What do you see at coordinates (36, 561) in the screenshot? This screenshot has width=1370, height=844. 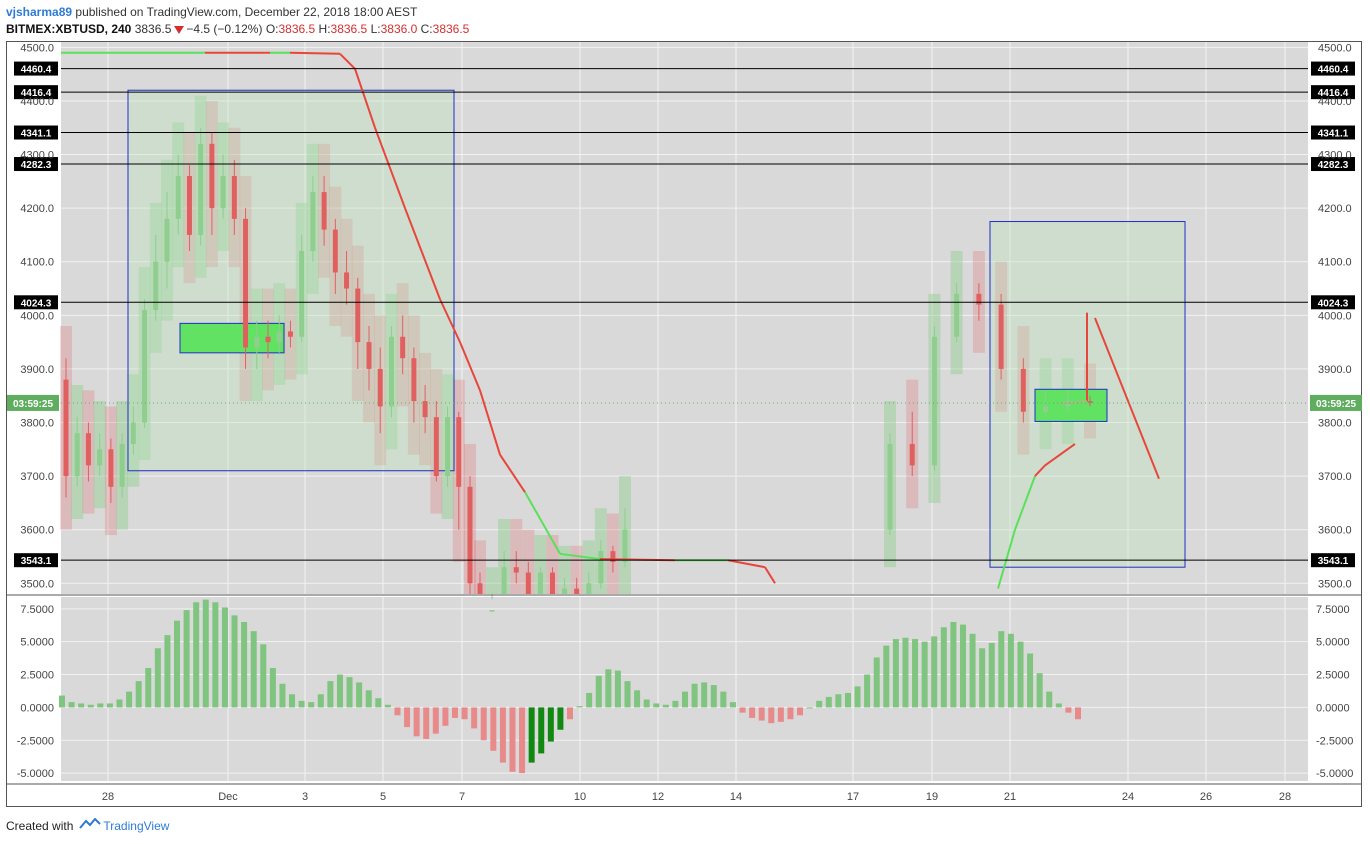 I see `price-level-label: 3543.1` at bounding box center [36, 561].